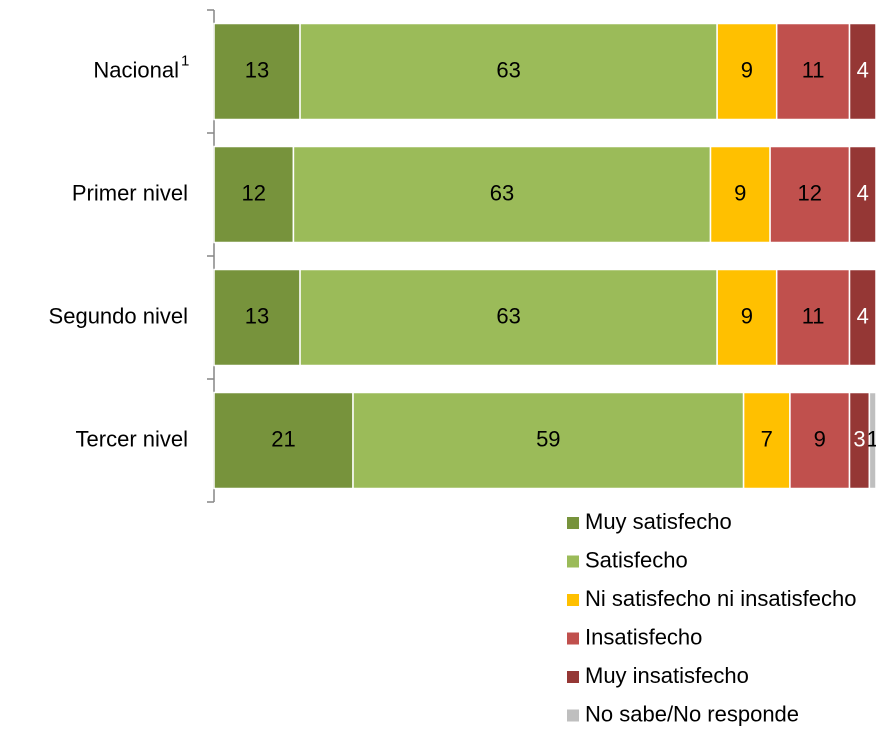 Image resolution: width=876 pixels, height=734 pixels. I want to click on data-label: 7, so click(767, 438).